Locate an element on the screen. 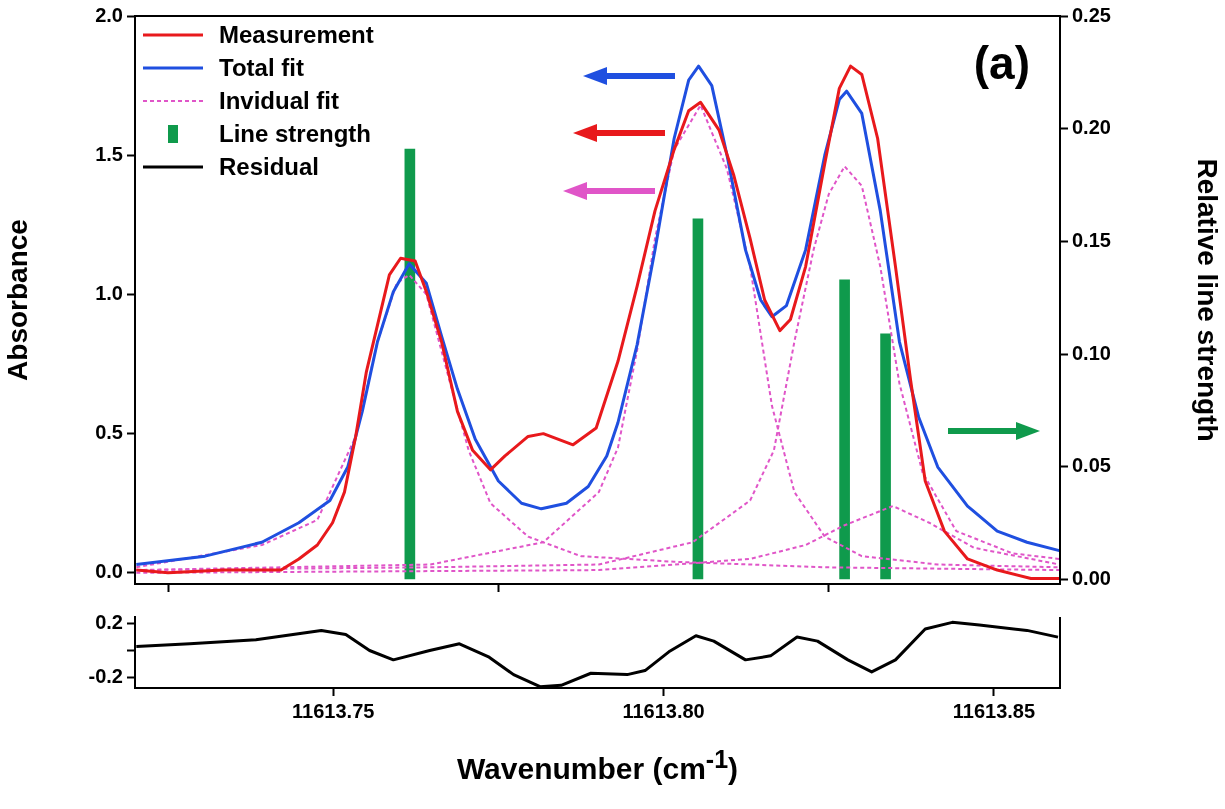 The width and height of the screenshot is (1225, 809). y2-axis-title: Relative line strength is located at coordinates (1208, 300).